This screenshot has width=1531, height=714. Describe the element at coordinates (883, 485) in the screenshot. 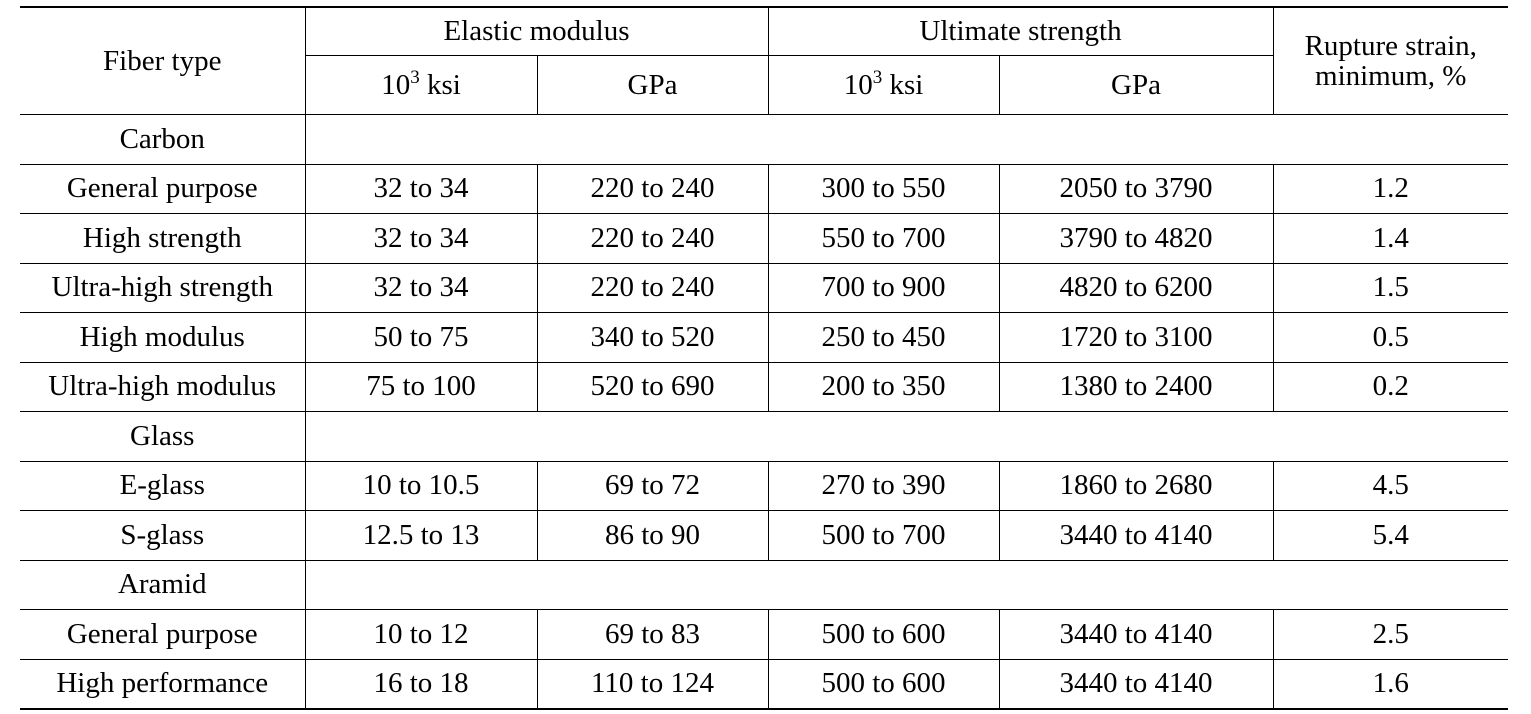

I see `cell-ultimate-strength-ksi: 270 to 390` at that location.